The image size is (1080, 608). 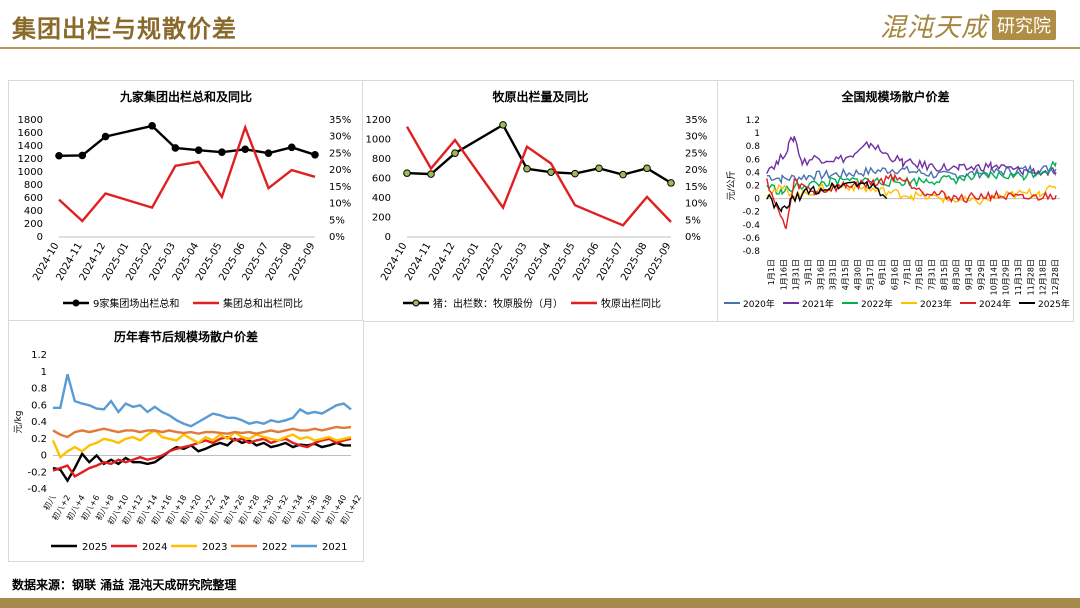 I want to click on header-divider, so click(x=540, y=48).